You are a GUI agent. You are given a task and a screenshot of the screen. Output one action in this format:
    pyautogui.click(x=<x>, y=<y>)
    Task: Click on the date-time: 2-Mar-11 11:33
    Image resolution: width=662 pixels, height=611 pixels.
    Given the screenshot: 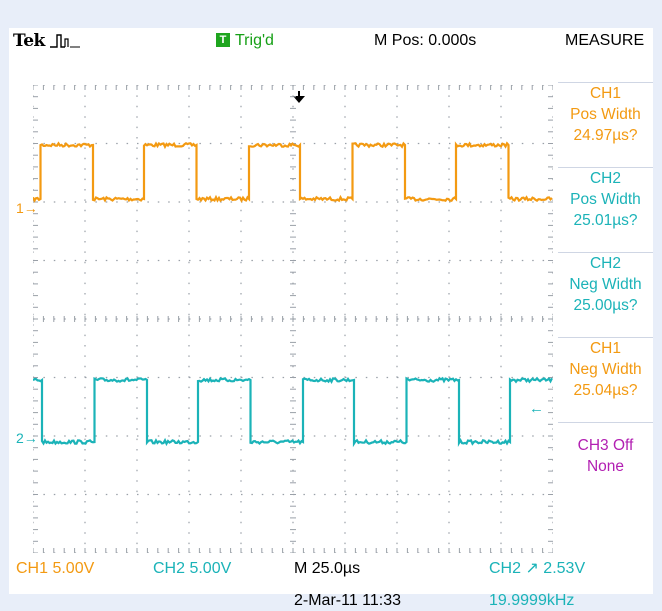 What is the action you would take?
    pyautogui.click(x=348, y=600)
    